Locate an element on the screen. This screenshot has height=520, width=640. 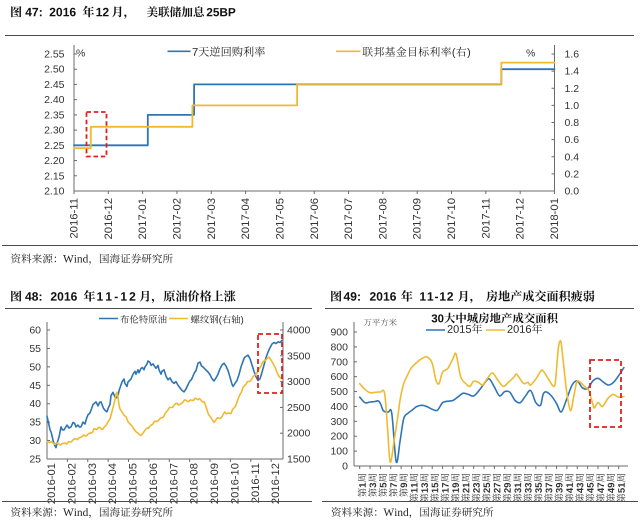
svg-text: 200 is located at coordinates (339, 437).